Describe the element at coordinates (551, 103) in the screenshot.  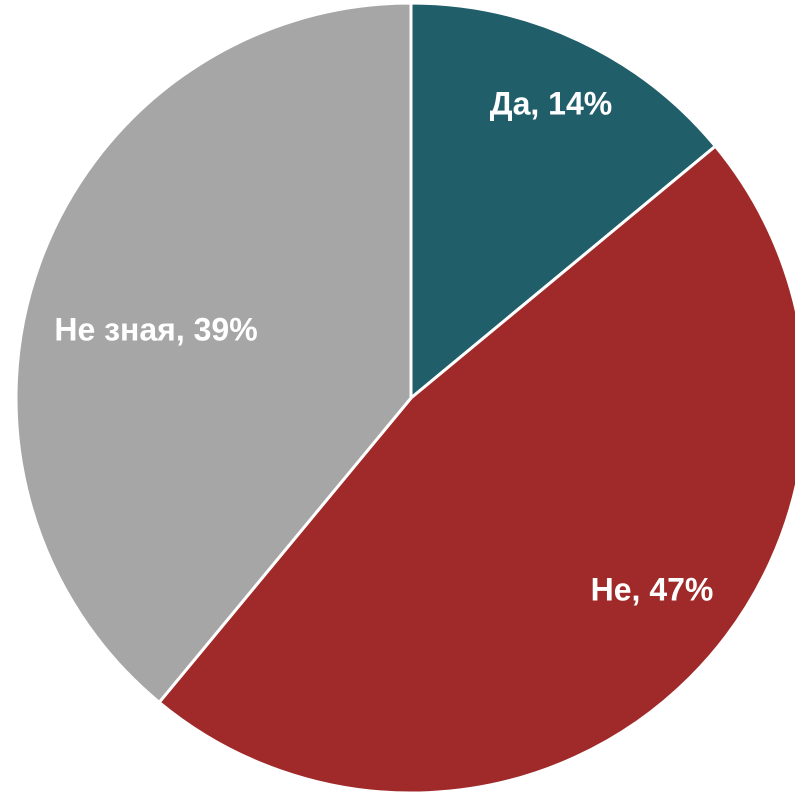
I see `pie-slice-label-1: Да, 14%` at that location.